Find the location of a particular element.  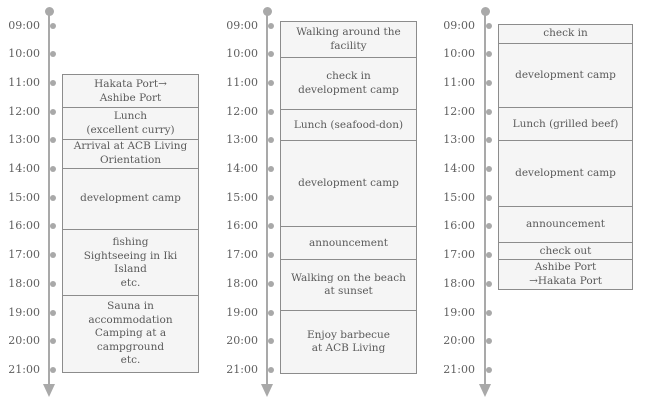

event-box: Walking around the facility is located at coordinates (348, 40).